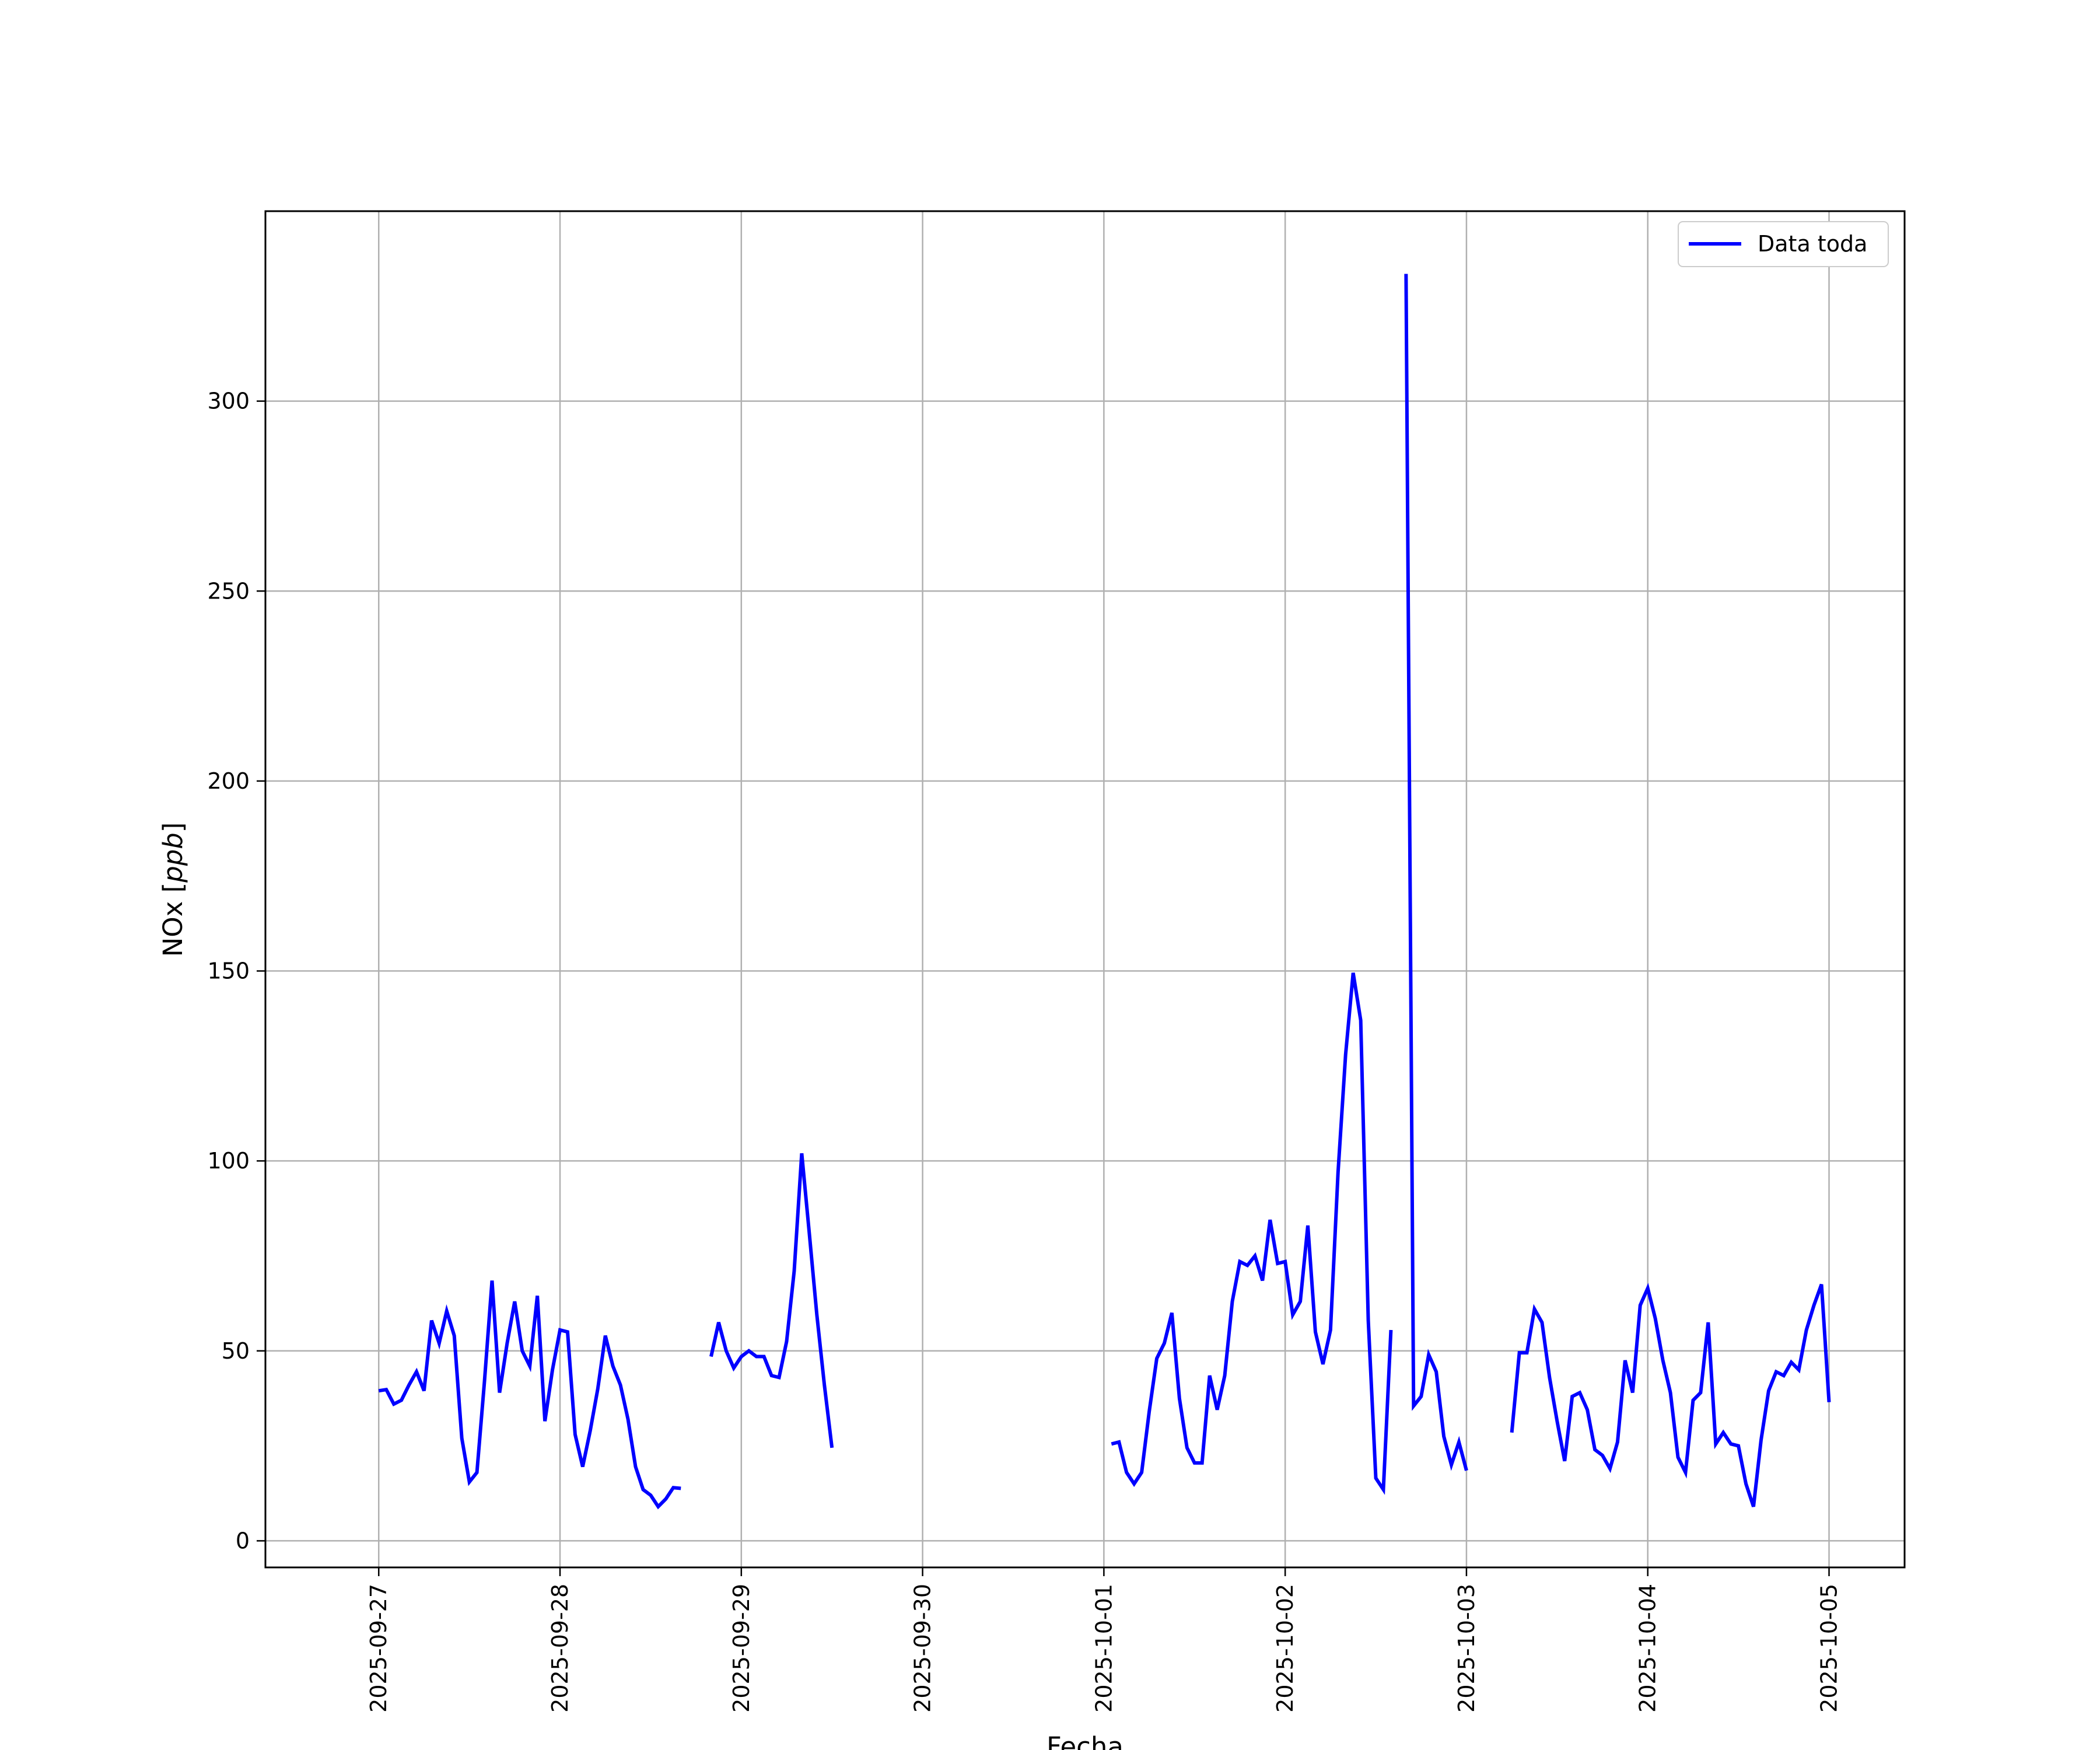  I want to click on x-tick-label: 2025-10-05, so click(1829, 1648).